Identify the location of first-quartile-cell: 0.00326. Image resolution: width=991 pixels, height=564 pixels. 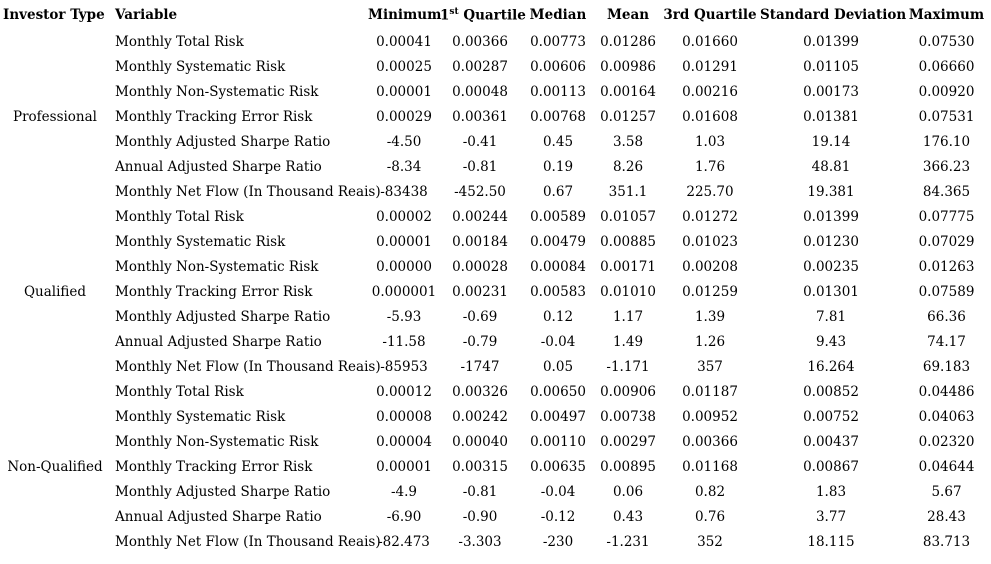
(480, 391).